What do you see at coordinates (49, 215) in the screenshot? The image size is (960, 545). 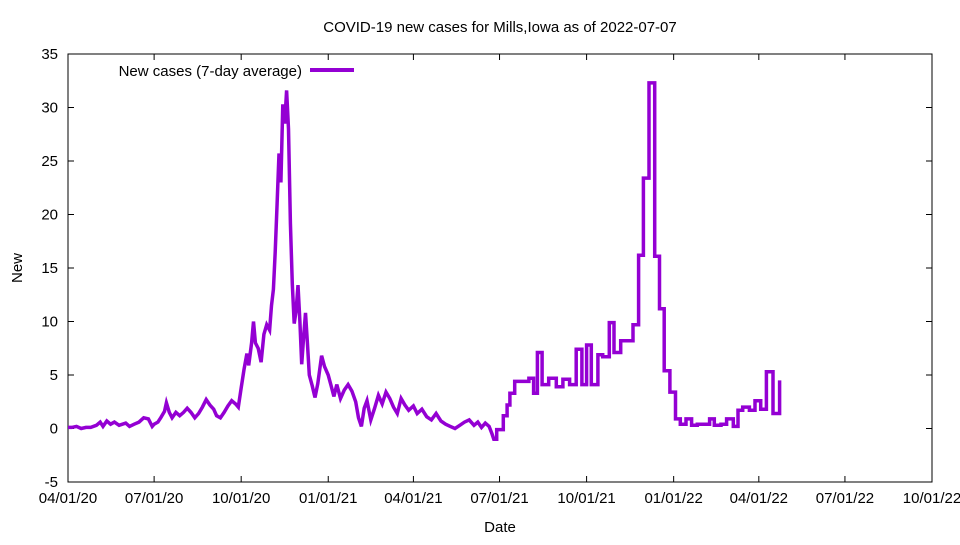 I see `y-tick-label: 20` at bounding box center [49, 215].